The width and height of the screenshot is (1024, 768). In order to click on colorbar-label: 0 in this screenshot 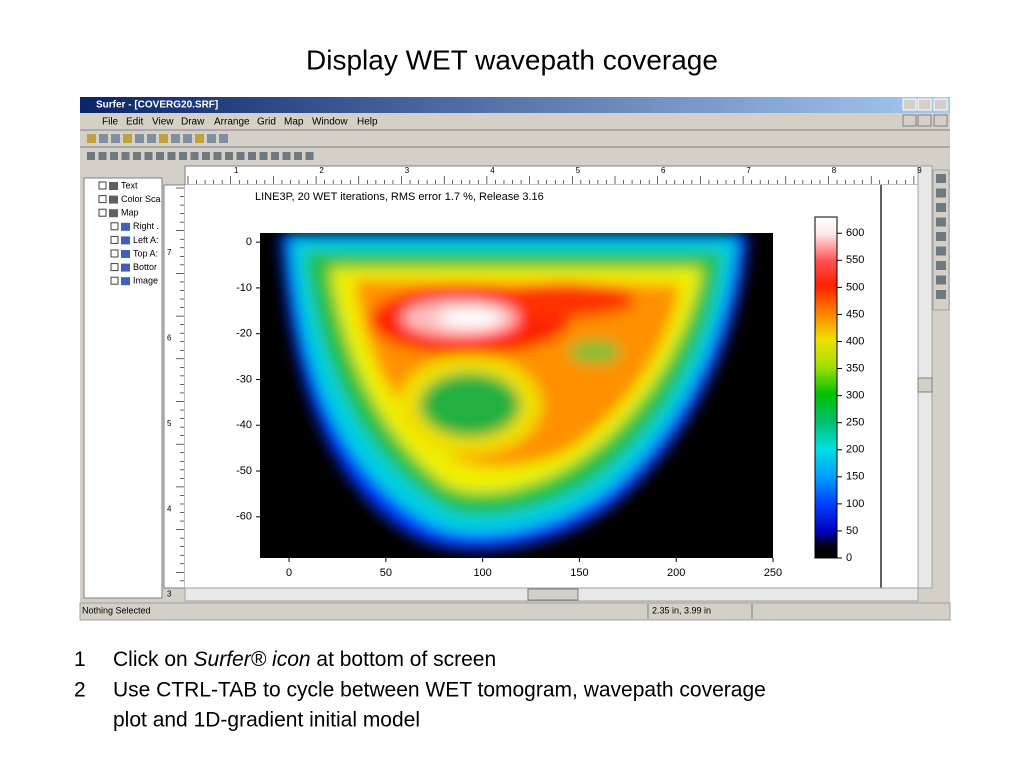, I will do `click(849, 558)`.